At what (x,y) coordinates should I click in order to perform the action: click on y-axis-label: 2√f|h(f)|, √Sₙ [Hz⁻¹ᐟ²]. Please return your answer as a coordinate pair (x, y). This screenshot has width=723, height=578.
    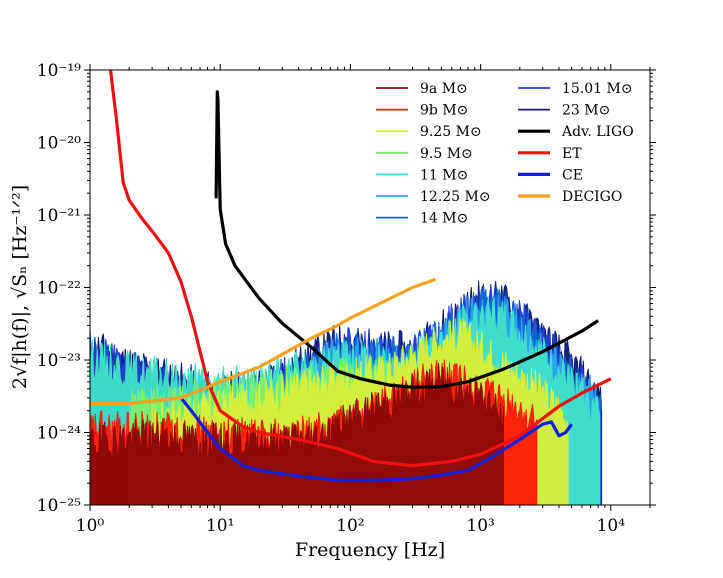
    Looking at the image, I should click on (20, 287).